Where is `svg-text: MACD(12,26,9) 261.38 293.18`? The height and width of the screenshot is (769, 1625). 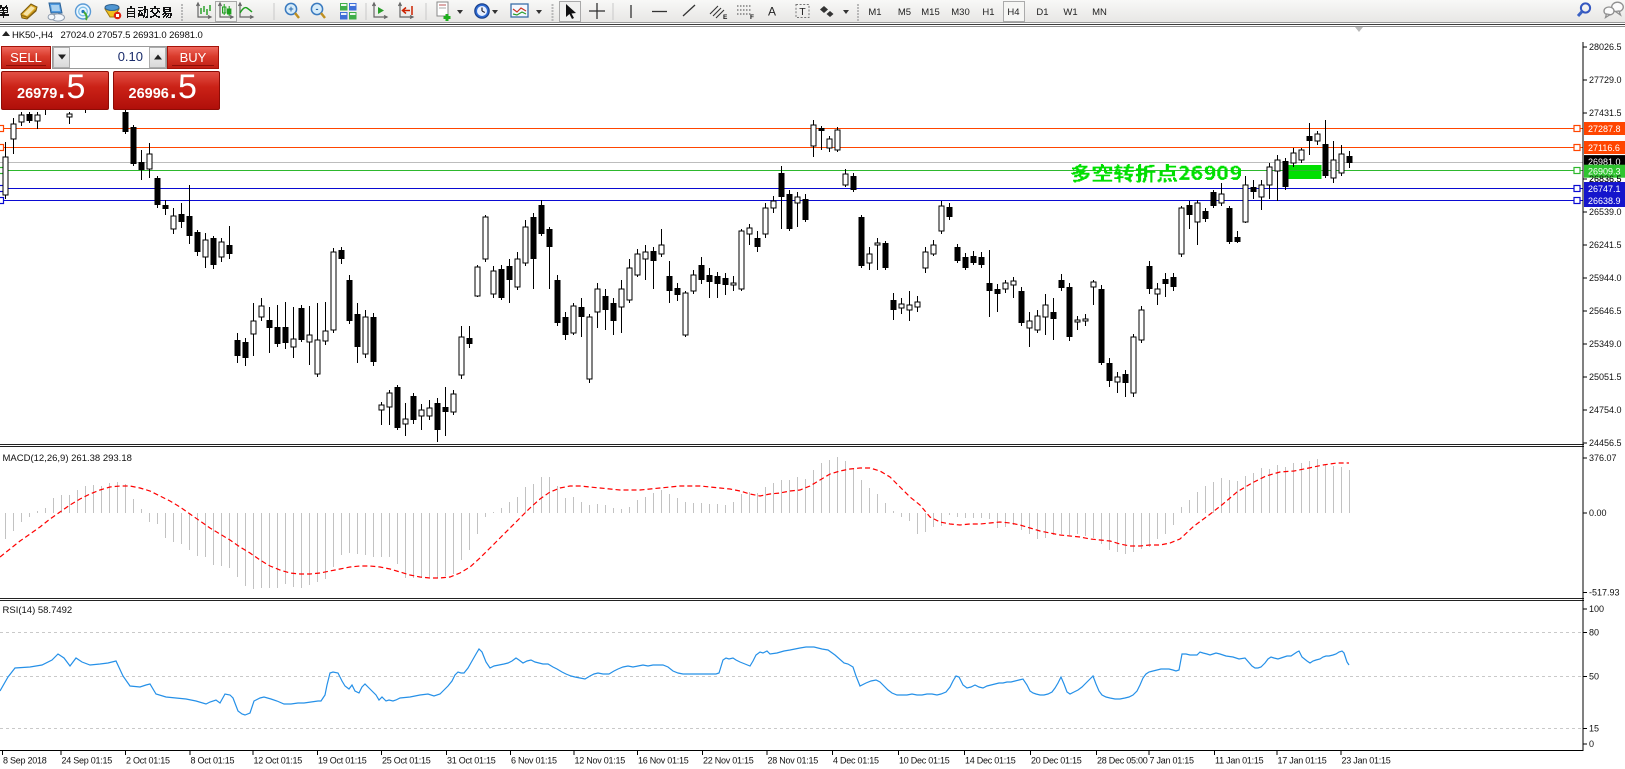 svg-text: MACD(12,26,9) 261.38 293.18 is located at coordinates (67, 458).